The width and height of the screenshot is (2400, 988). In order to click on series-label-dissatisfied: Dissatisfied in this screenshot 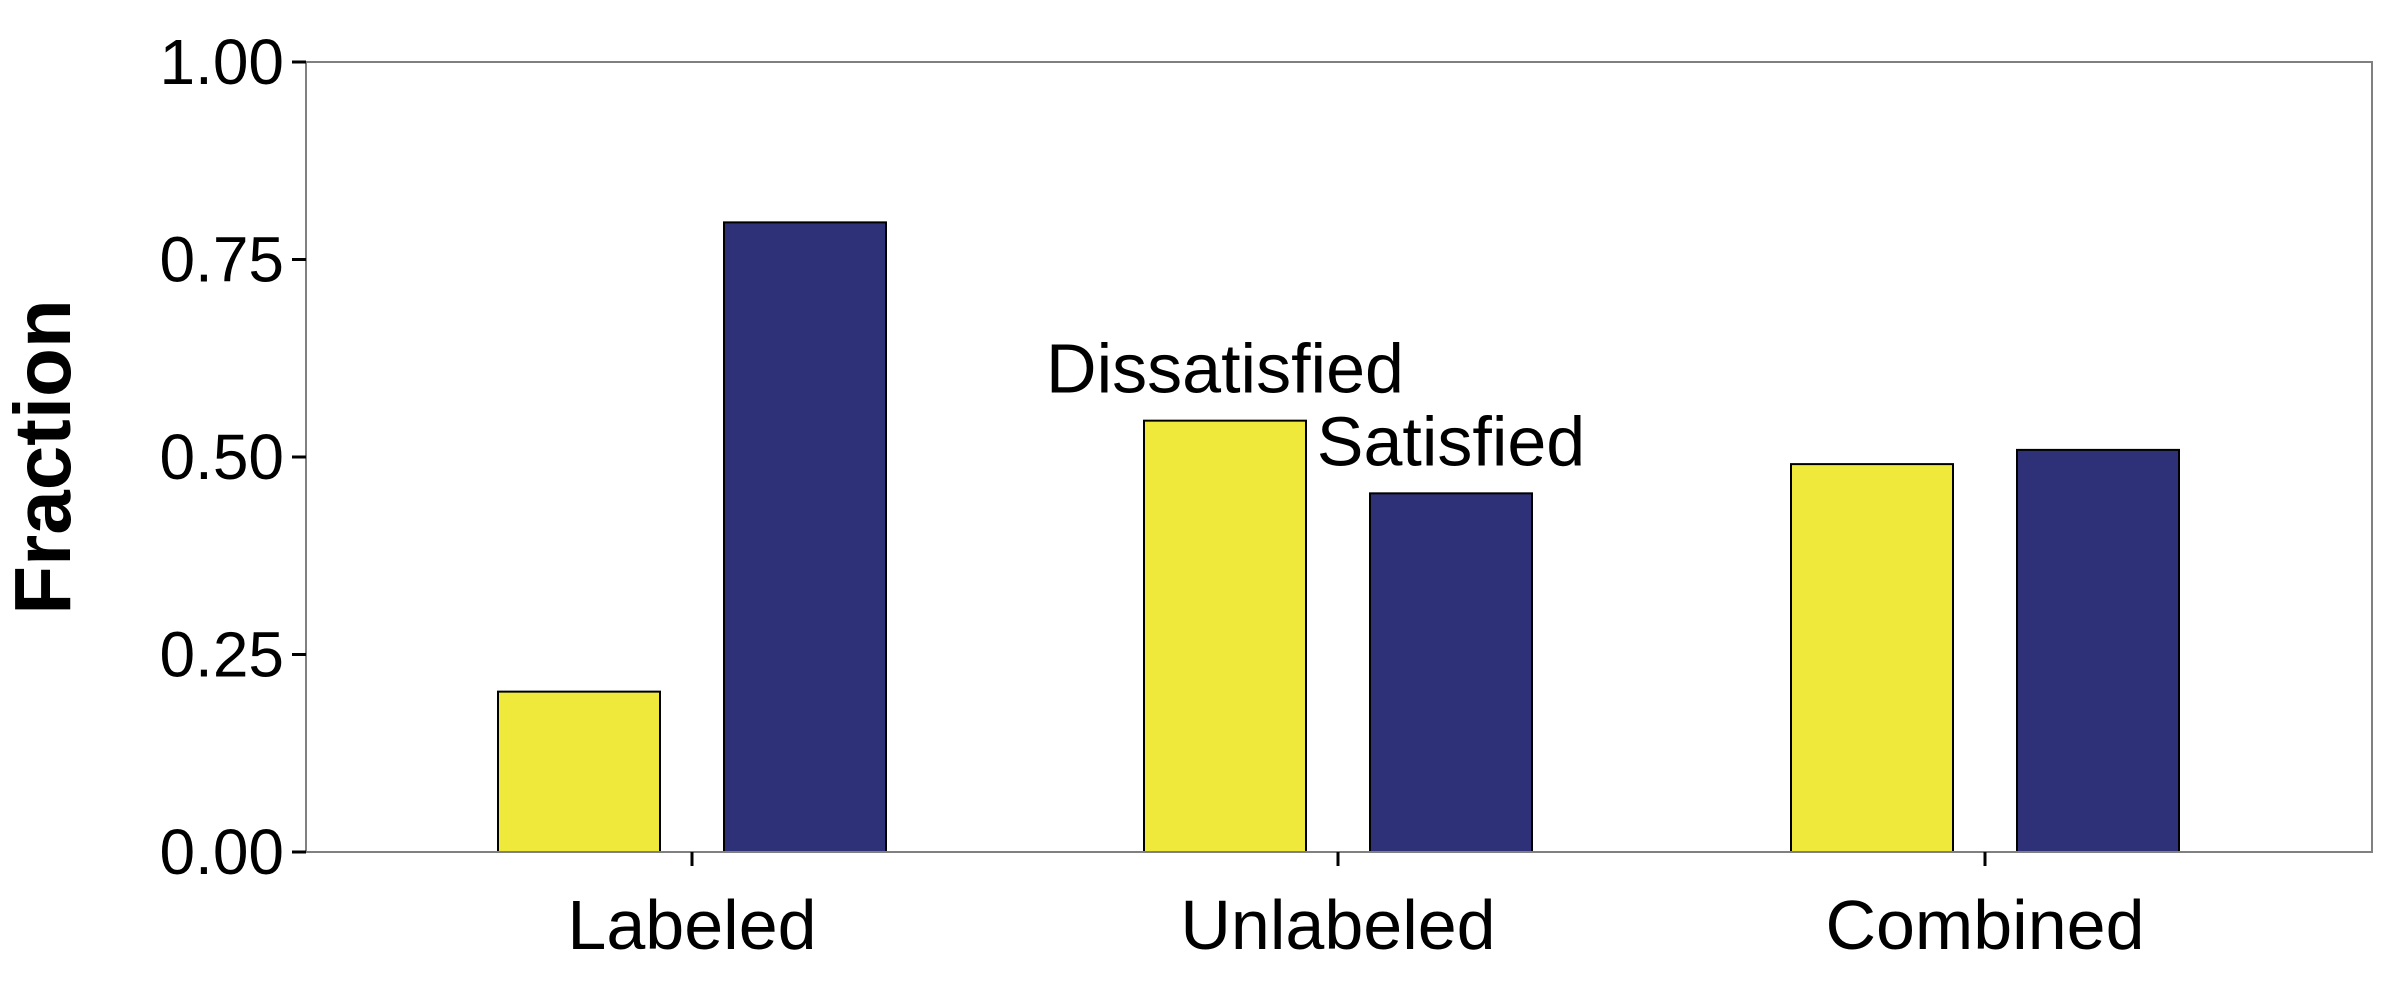, I will do `click(1225, 369)`.